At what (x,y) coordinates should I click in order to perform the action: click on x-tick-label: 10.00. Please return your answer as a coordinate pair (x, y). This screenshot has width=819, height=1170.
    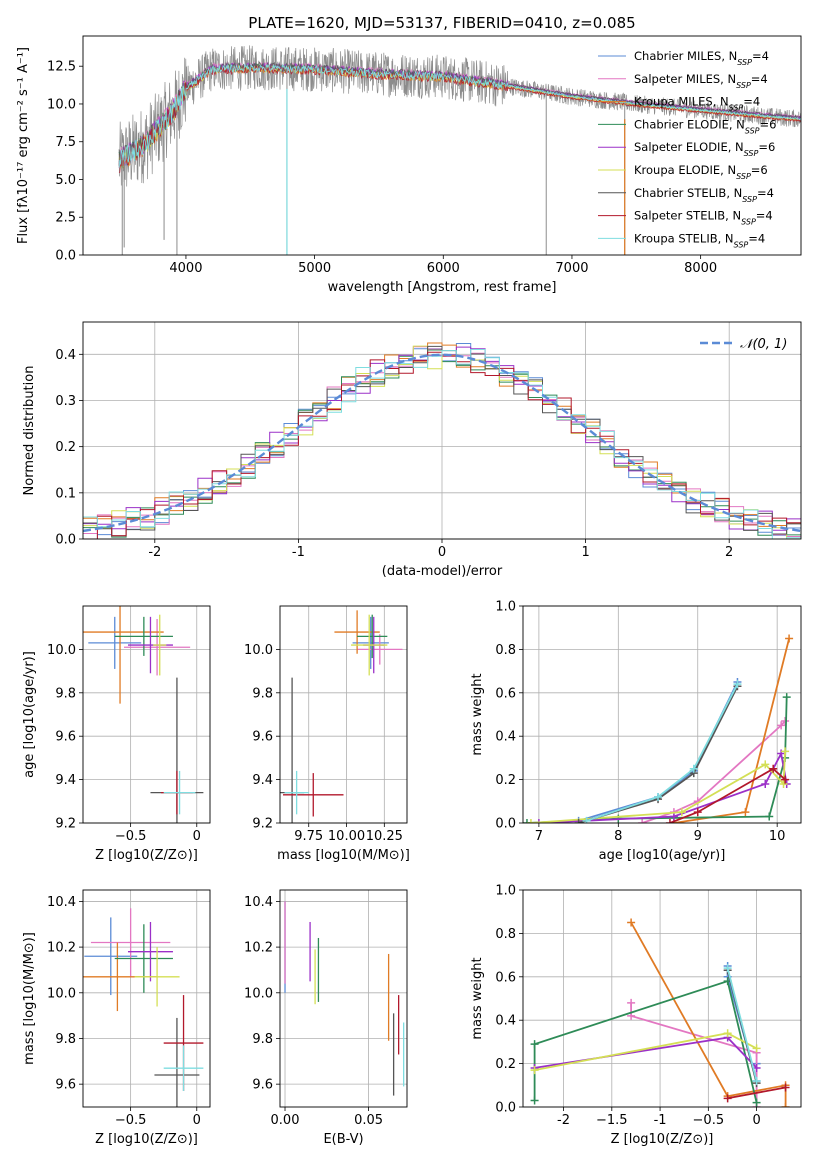
    Looking at the image, I should click on (346, 836).